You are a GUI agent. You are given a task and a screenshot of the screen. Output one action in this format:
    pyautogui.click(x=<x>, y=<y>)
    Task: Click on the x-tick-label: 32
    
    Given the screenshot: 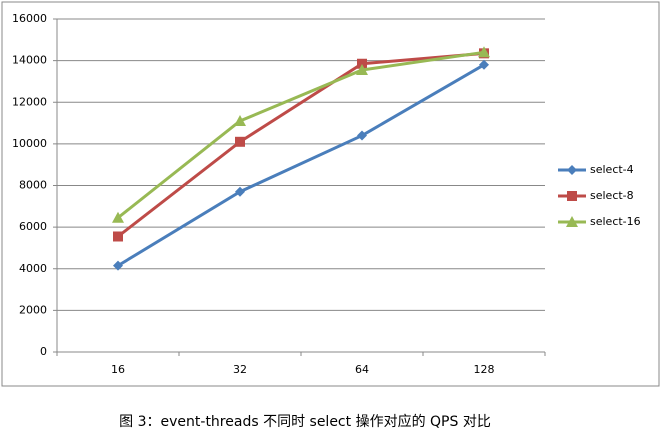 What is the action you would take?
    pyautogui.click(x=240, y=369)
    